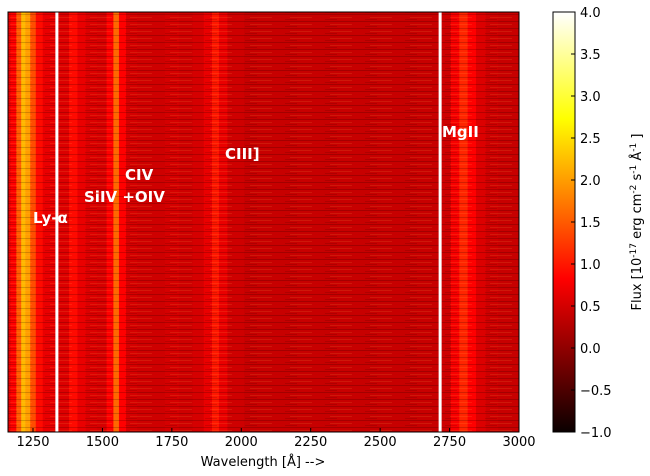 Image resolution: width=650 pixels, height=476 pixels. Describe the element at coordinates (590, 265) in the screenshot. I see `colorbar-tick-label: 1.0` at that location.